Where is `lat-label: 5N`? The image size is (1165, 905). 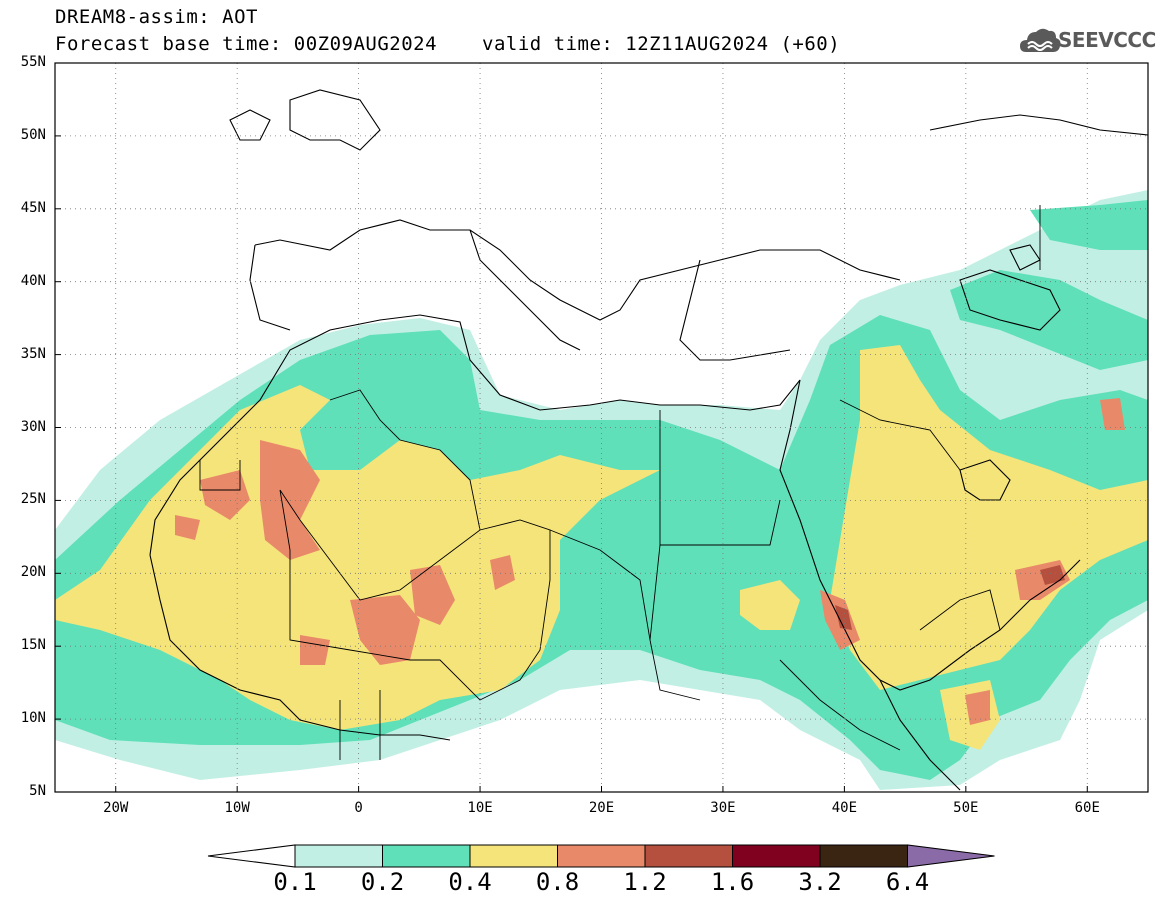
lat-label: 5N is located at coordinates (37, 791).